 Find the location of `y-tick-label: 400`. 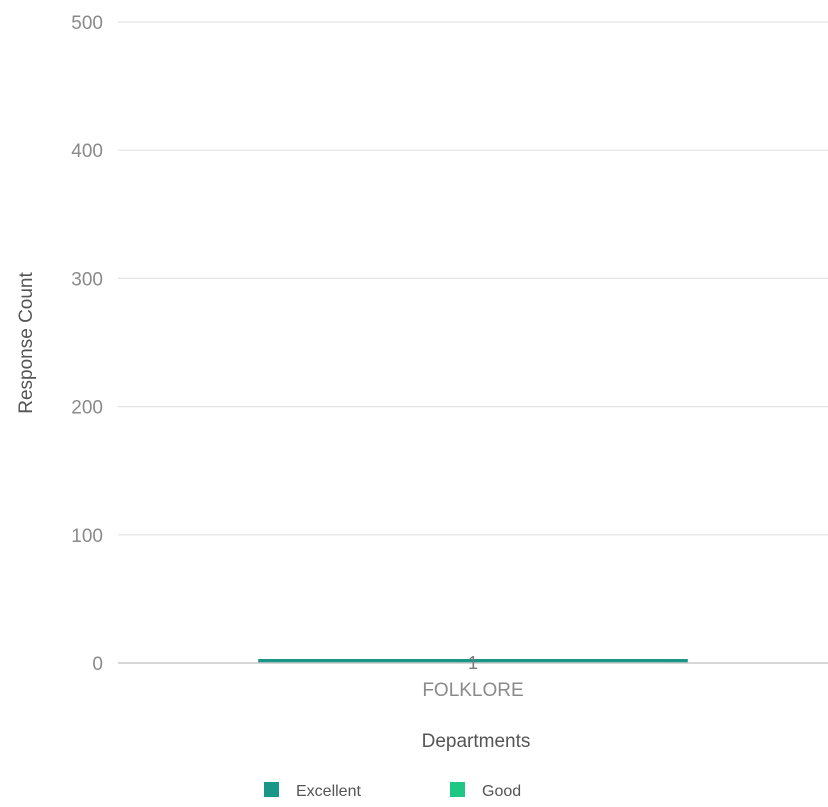

y-tick-label: 400 is located at coordinates (87, 151).